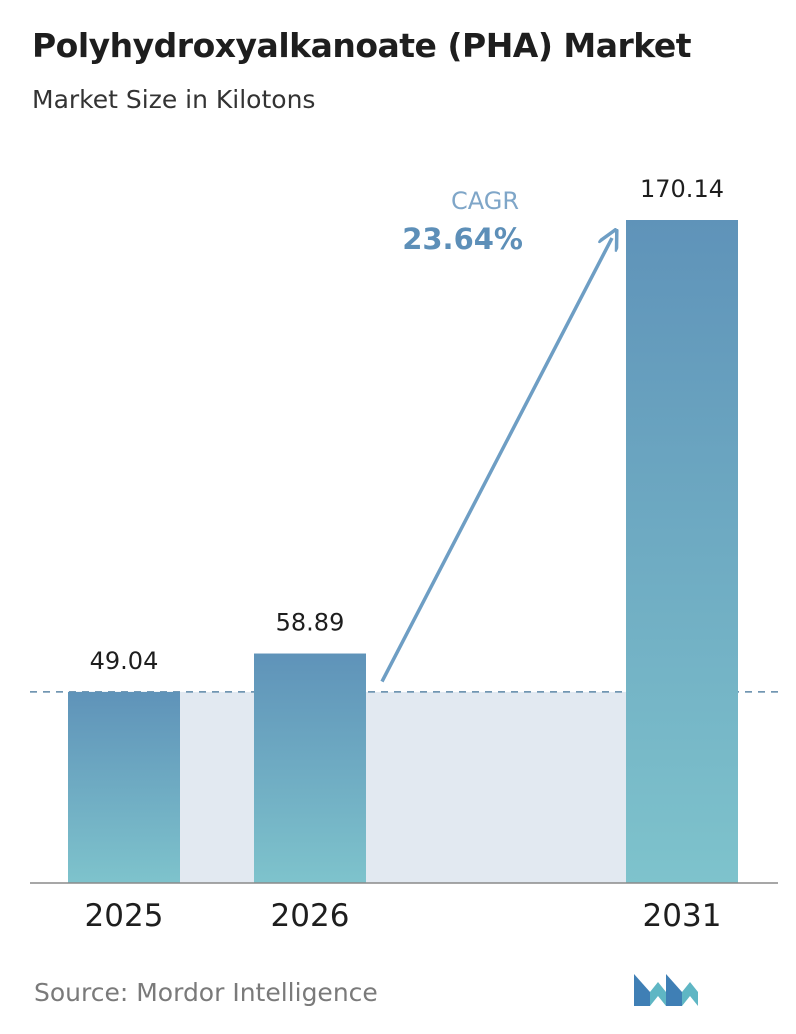 This screenshot has width=796, height=1034. Describe the element at coordinates (310, 623) in the screenshot. I see `value-label-2026: 58.89` at that location.